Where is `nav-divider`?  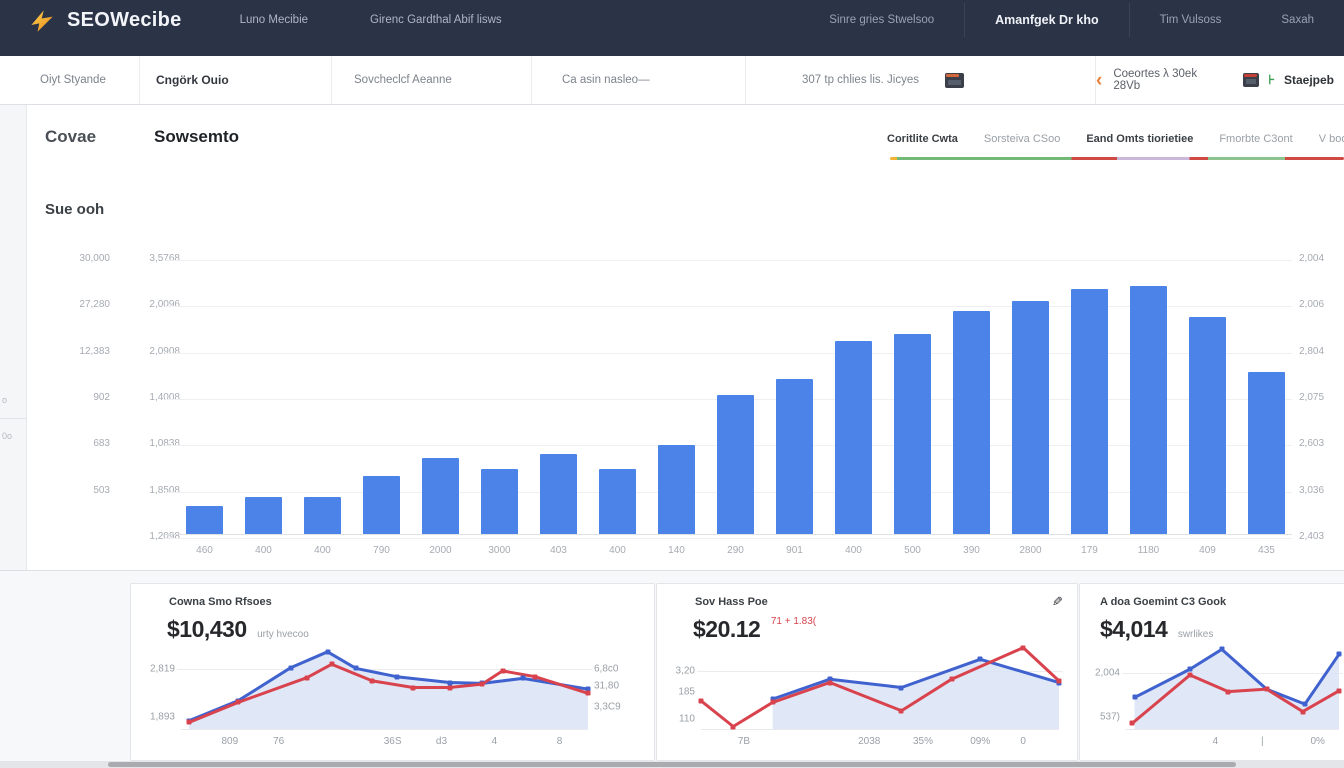
nav-divider is located at coordinates (1129, 20).